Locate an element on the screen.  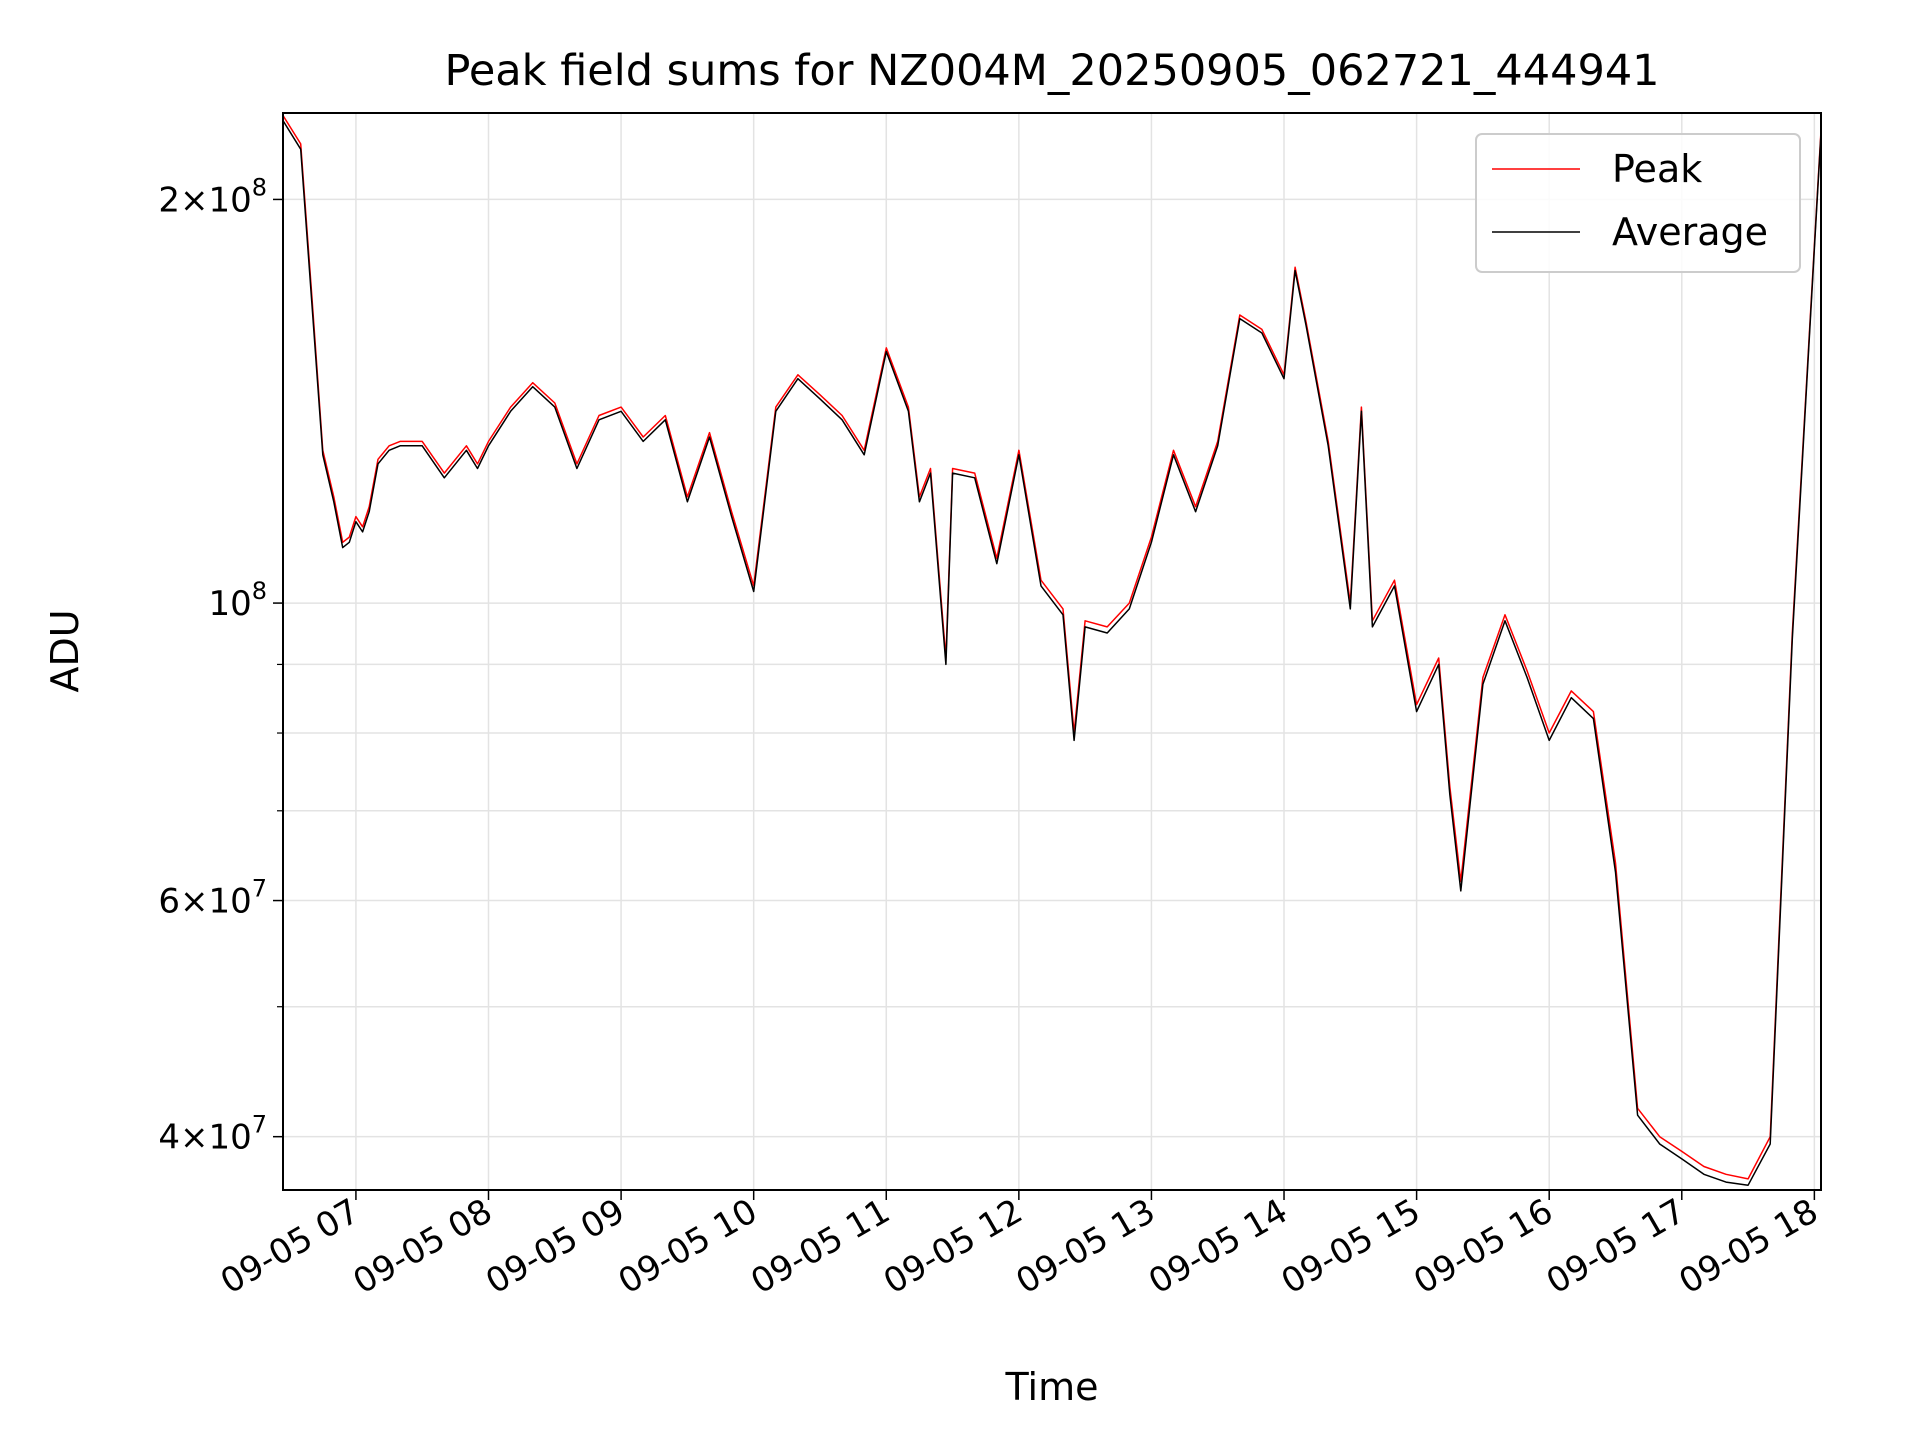
y-axis-ticks: 4×107 6×107 108 2×108 is located at coordinates (220, 665).